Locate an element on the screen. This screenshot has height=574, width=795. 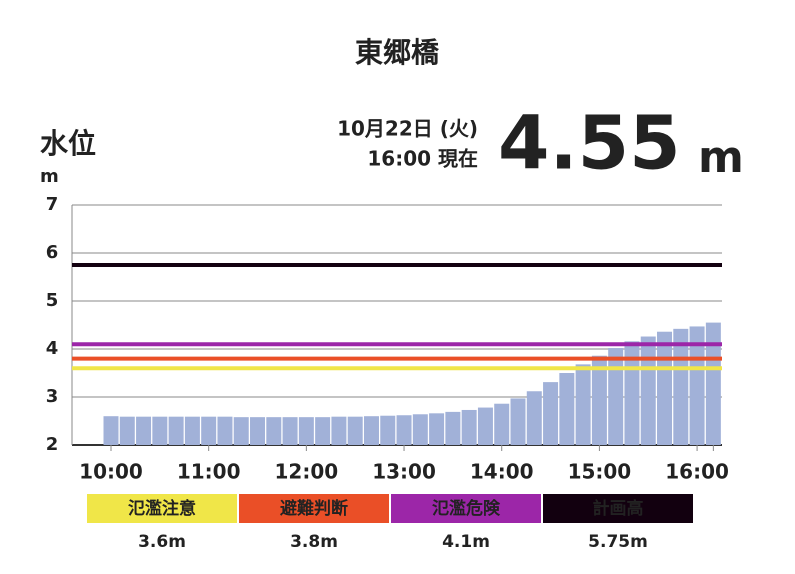
x-tick-label: 15:00 is located at coordinates (600, 472).